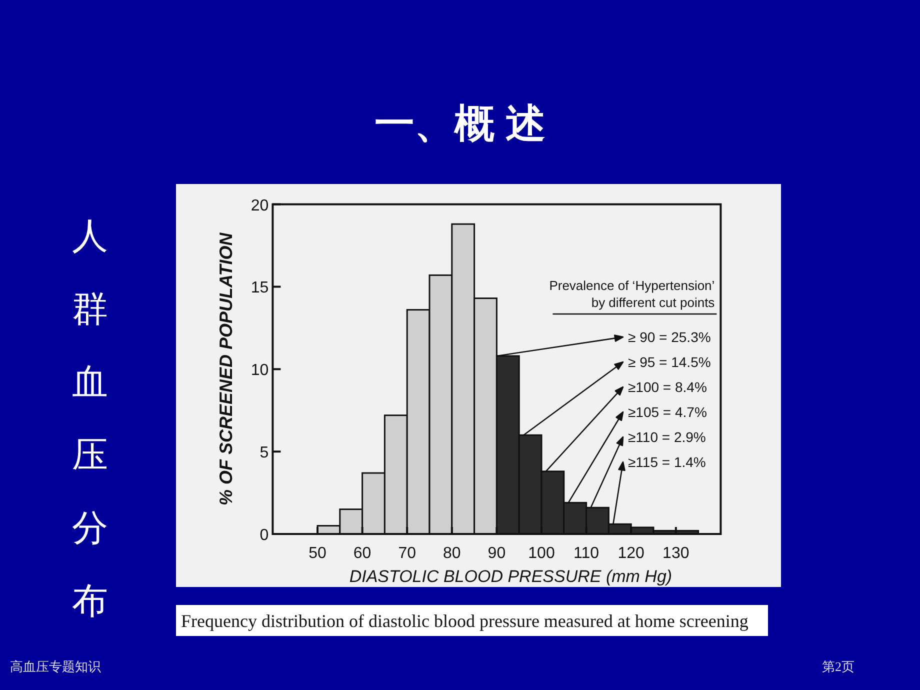  I want to click on y-tick-label: 15, so click(259, 288).